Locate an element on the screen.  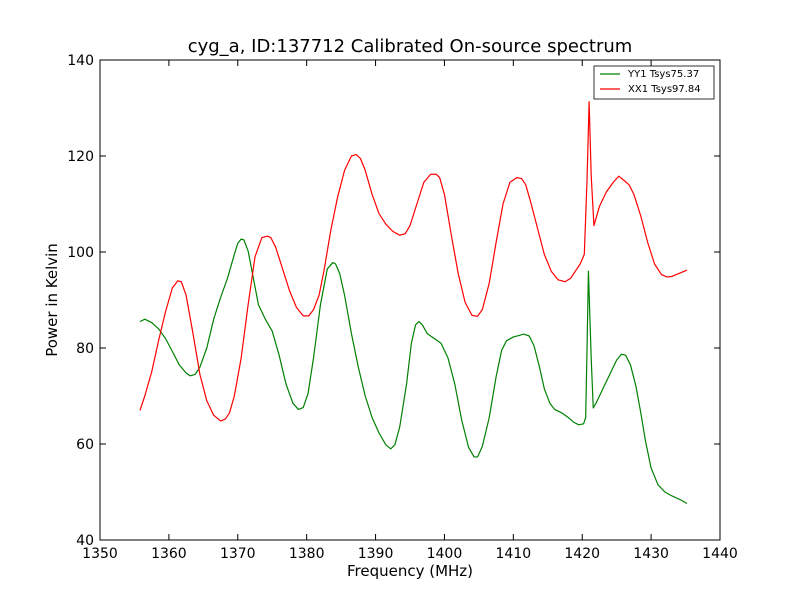
y-tick-label: 40 is located at coordinates (85, 541).